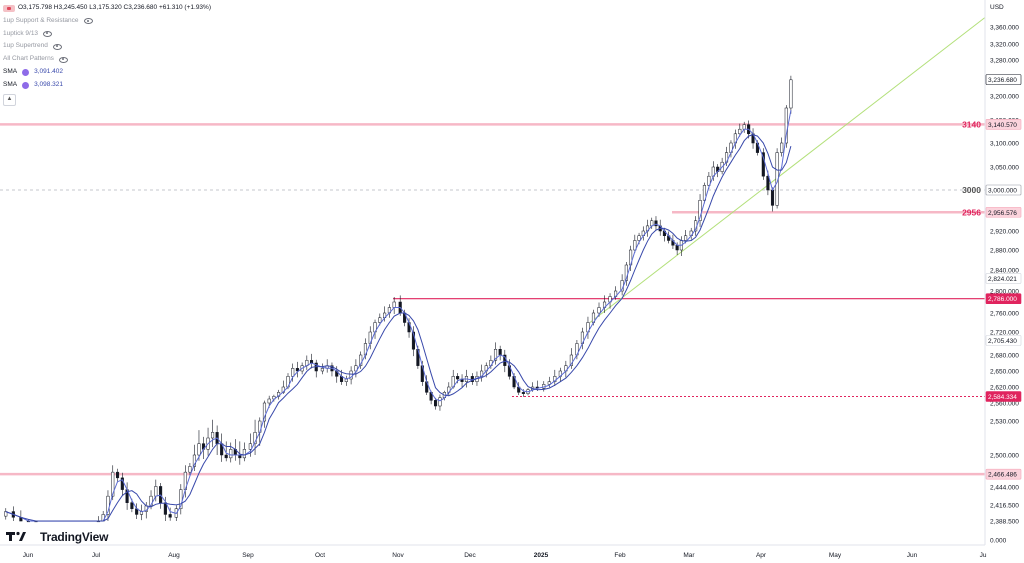 This screenshot has width=1024, height=563. What do you see at coordinates (761, 555) in the screenshot?
I see `time-tick-label: Apr` at bounding box center [761, 555].